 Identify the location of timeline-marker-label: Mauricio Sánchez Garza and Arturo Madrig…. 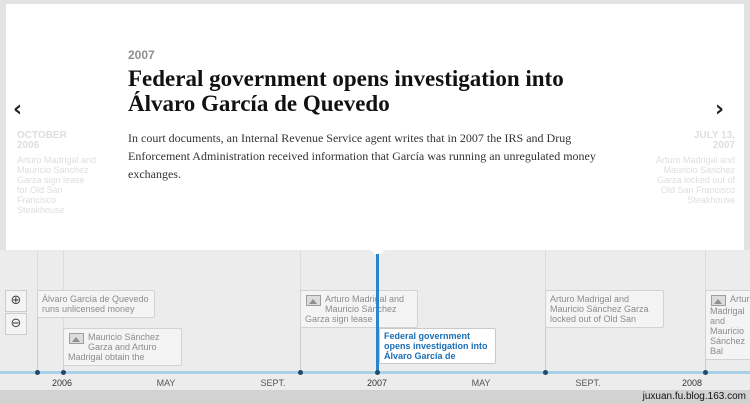
(114, 347).